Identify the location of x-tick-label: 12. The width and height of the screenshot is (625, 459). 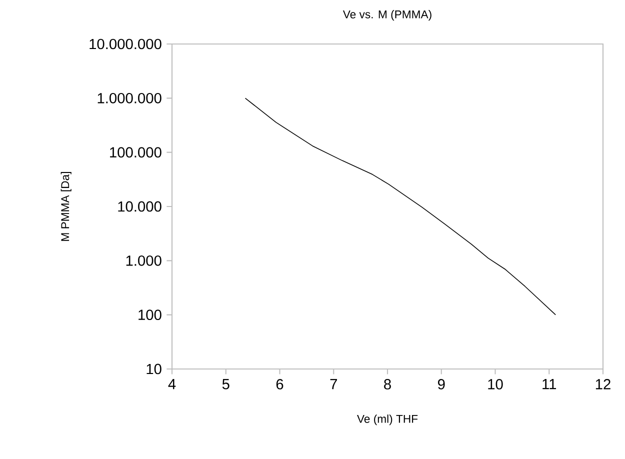
(603, 384).